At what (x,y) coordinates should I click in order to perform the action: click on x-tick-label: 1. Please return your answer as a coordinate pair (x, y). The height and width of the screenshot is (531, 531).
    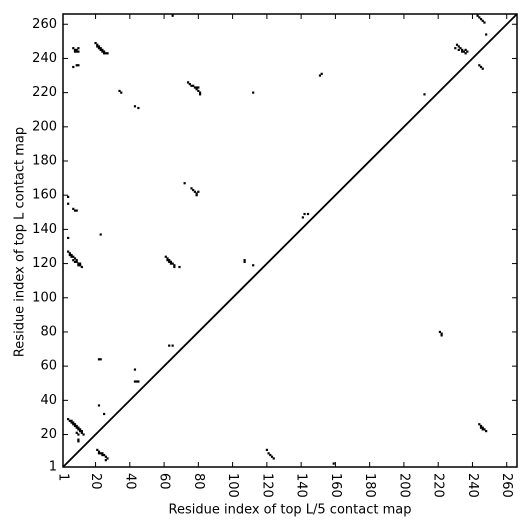
    Looking at the image, I should click on (63, 477).